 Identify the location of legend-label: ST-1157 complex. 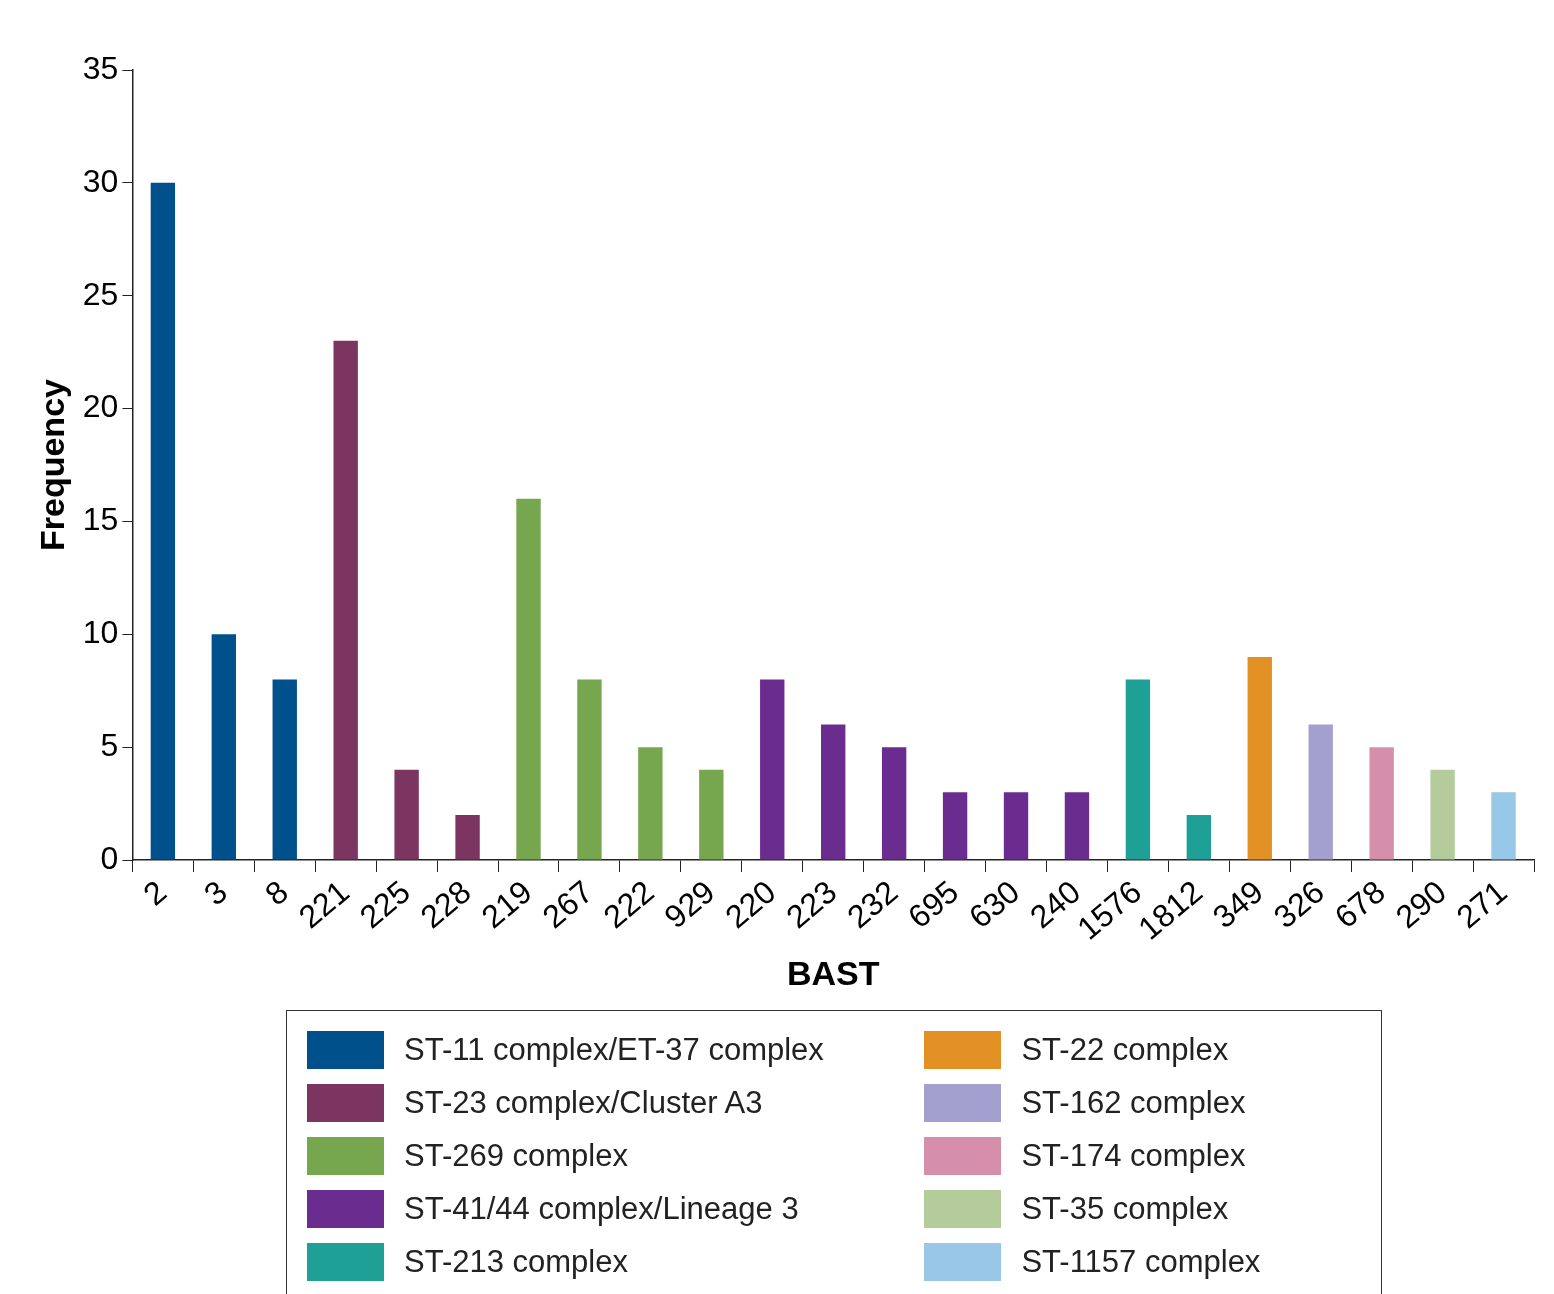
(1141, 1261).